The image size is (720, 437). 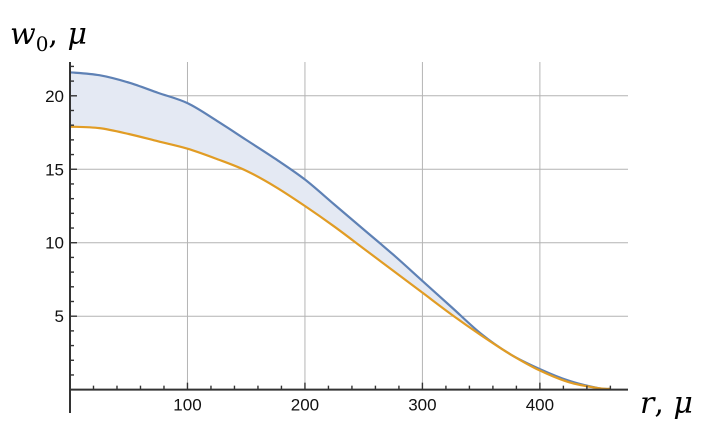 What do you see at coordinates (666, 403) in the screenshot?
I see `x-axis-label: r, μ` at bounding box center [666, 403].